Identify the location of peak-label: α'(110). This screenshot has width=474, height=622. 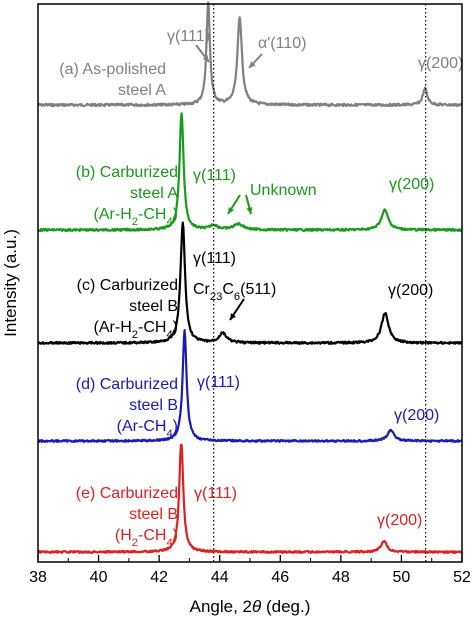
(282, 43).